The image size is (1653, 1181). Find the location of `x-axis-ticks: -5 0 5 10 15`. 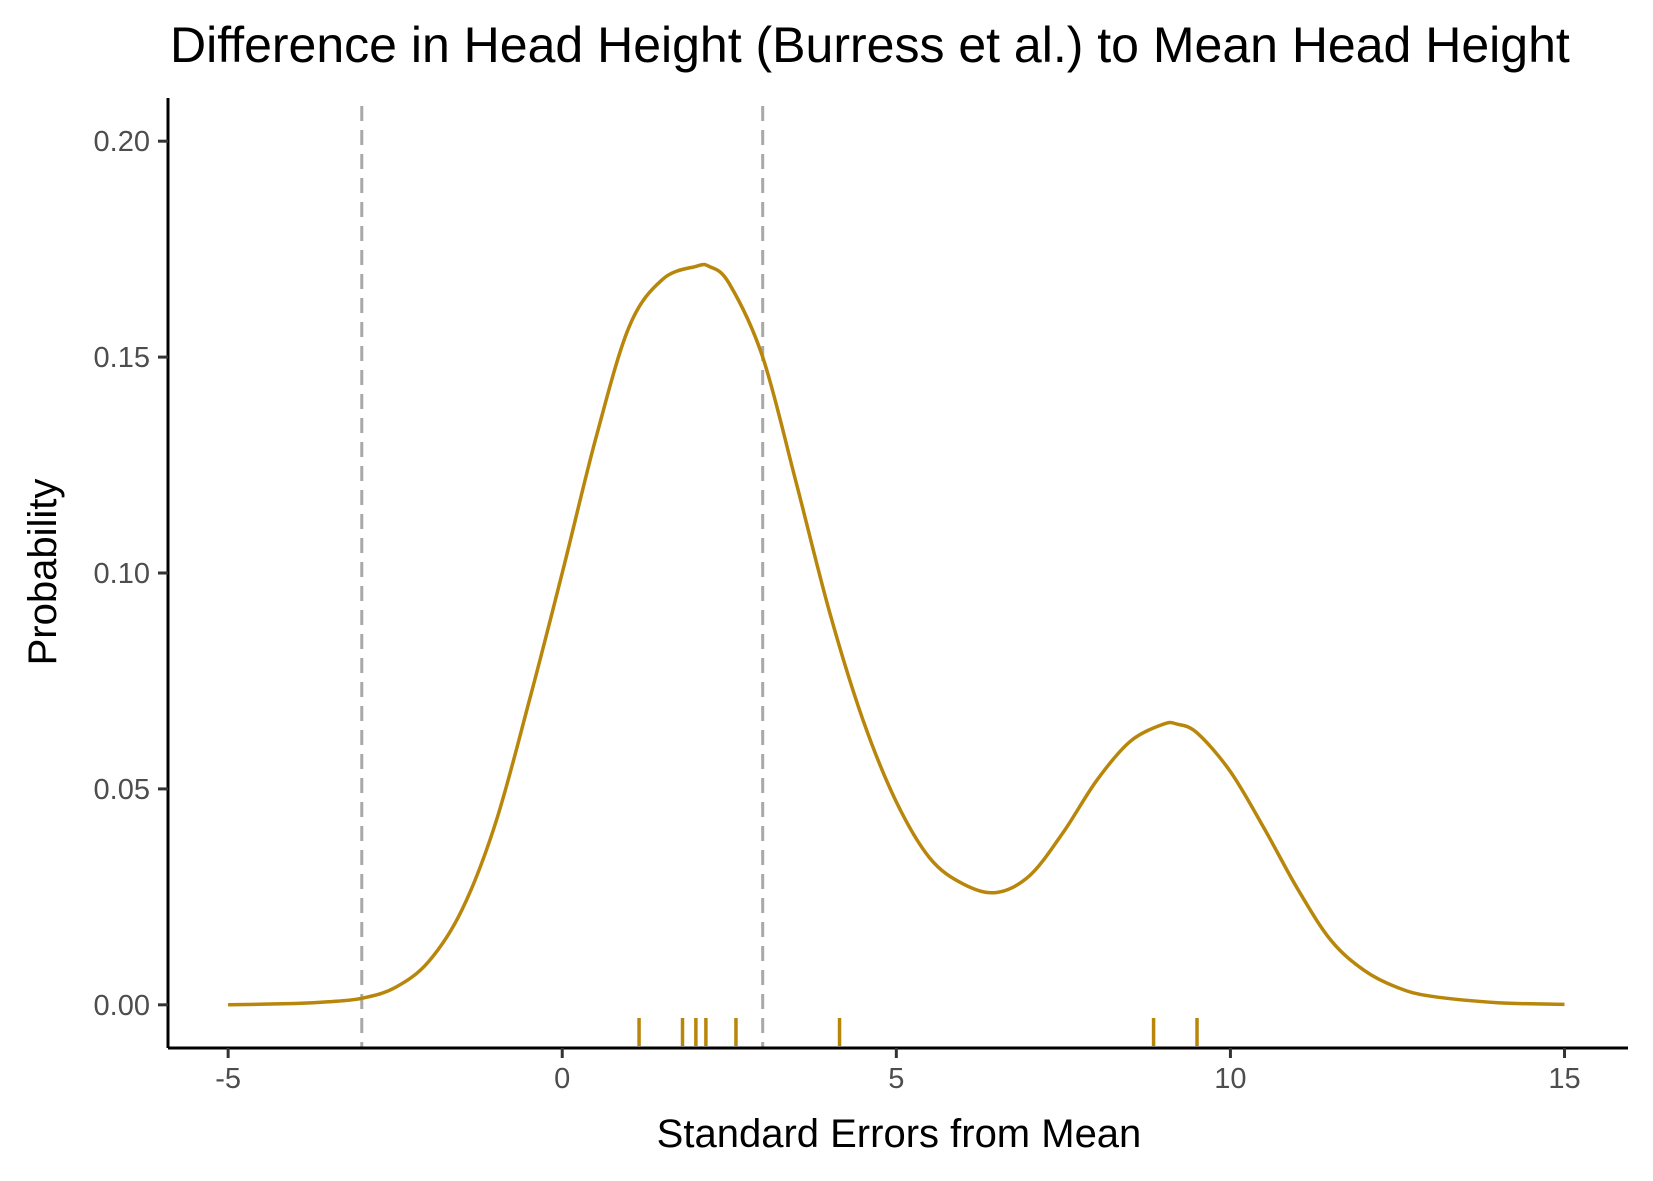

x-axis-ticks: -5 0 5 10 15 is located at coordinates (898, 1071).